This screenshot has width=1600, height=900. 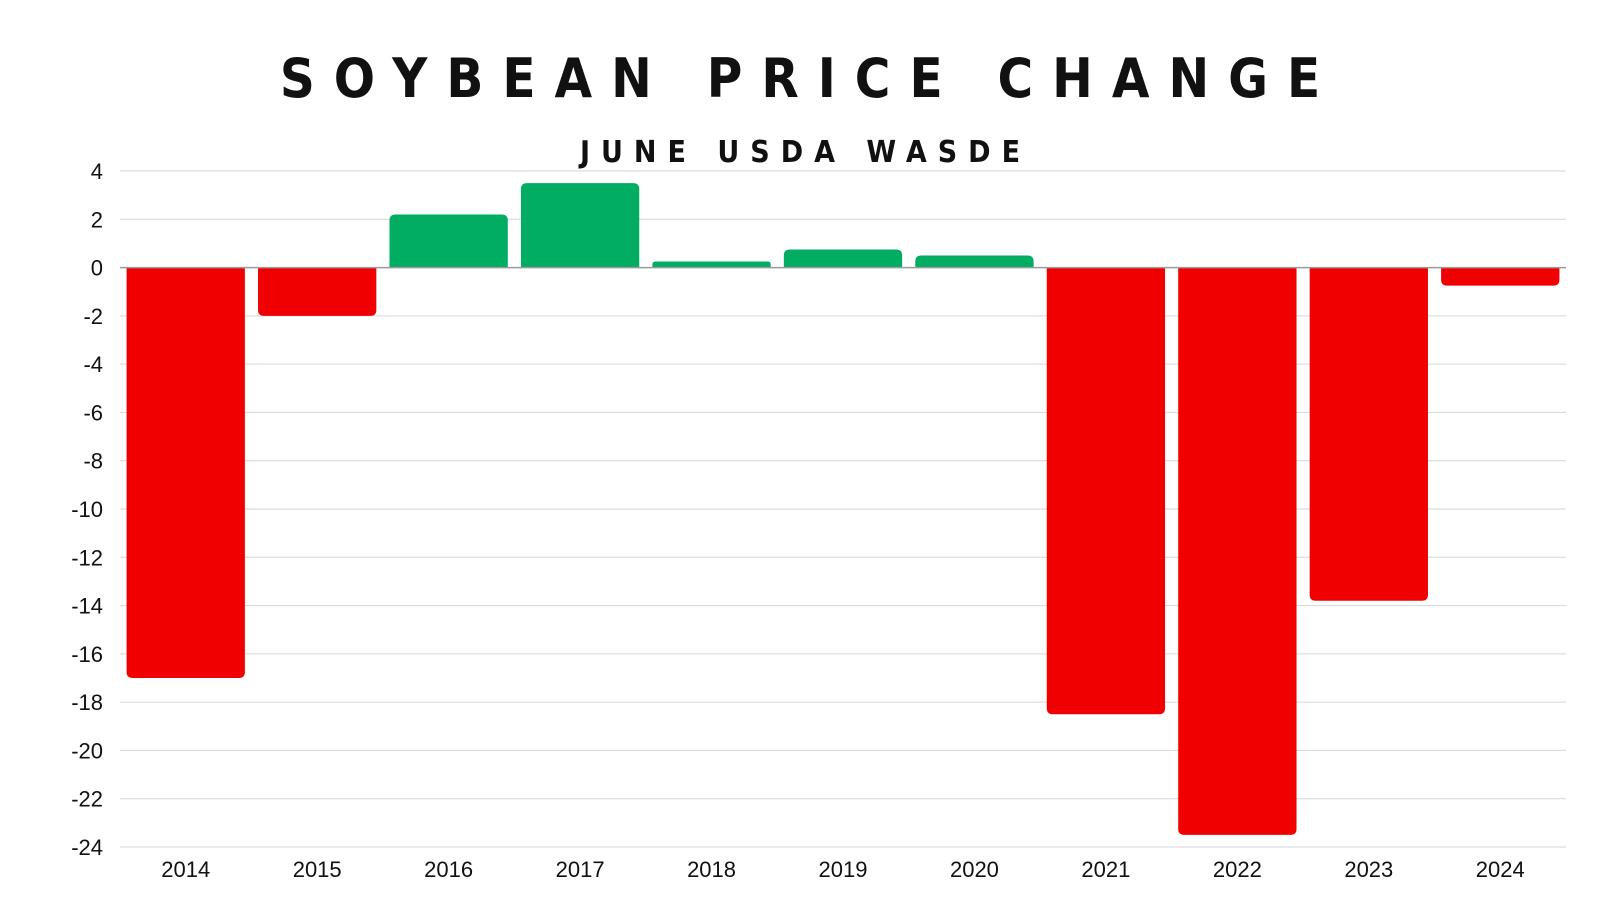 I want to click on y-tick-label: 0, so click(x=97, y=268).